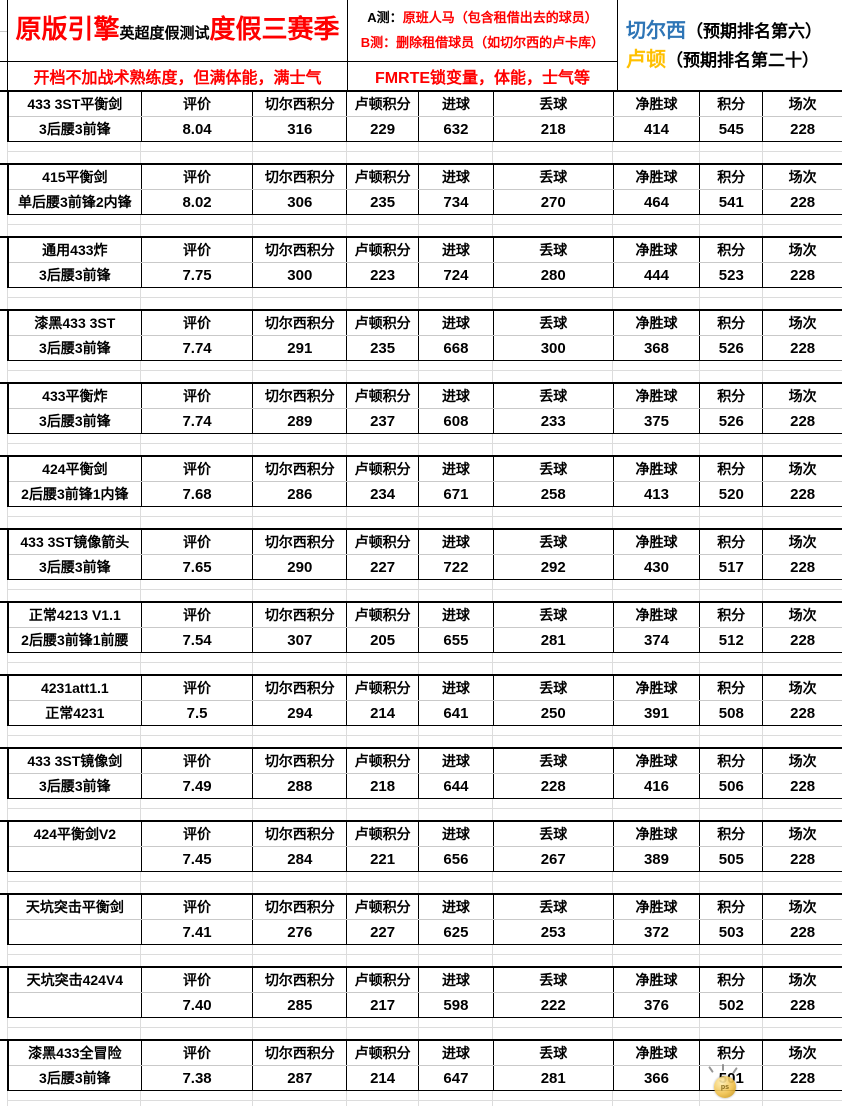 This screenshot has height=1106, width=842. What do you see at coordinates (75, 177) in the screenshot?
I see `tactic-name-cell: 415平衡剑` at bounding box center [75, 177].